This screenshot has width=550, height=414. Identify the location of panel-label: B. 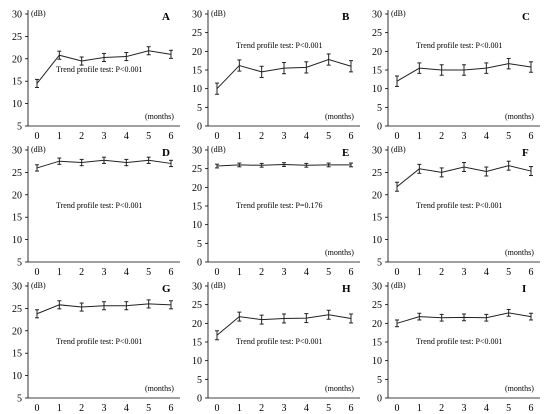
(346, 17).